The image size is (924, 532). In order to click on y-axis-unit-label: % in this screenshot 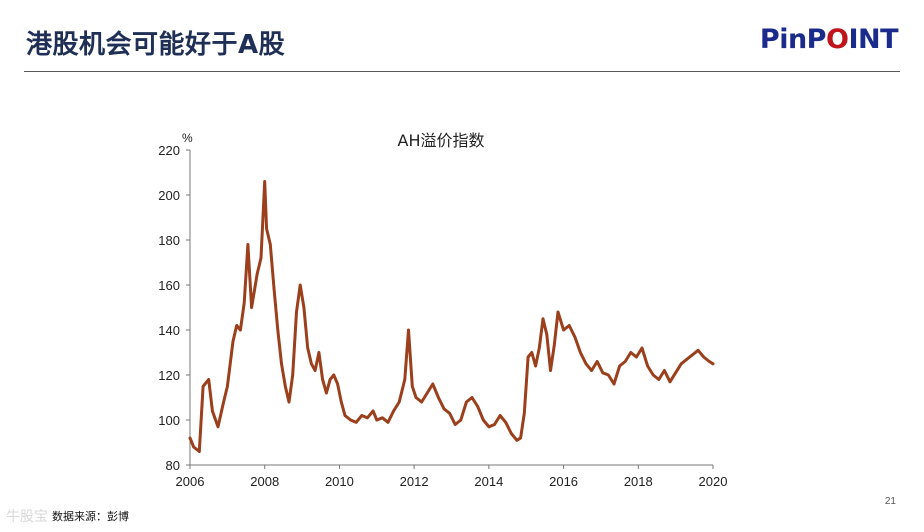, I will do `click(187, 138)`.